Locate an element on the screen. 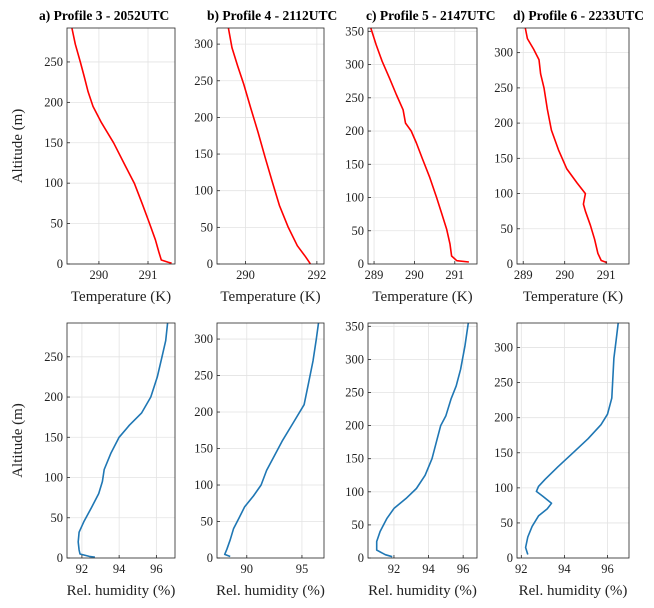  chart-panel-6: 90 95 0 50 100 150 200 250 300 Rel. humidity (%) is located at coordinates (259, 460).